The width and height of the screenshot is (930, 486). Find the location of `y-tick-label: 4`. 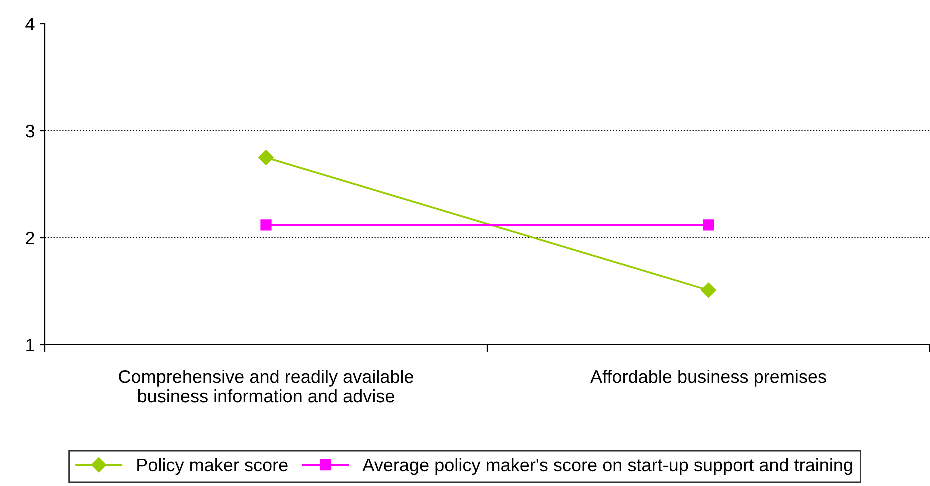

y-tick-label: 4 is located at coordinates (30, 24).